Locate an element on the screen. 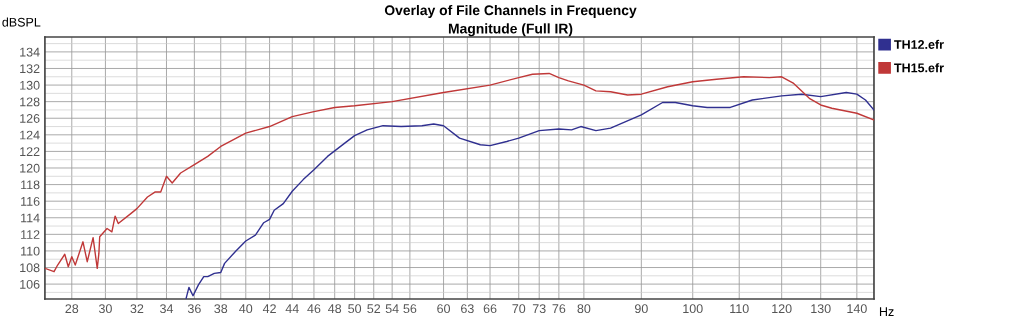 The width and height of the screenshot is (1021, 333). x-tick-label: 40 is located at coordinates (246, 309).